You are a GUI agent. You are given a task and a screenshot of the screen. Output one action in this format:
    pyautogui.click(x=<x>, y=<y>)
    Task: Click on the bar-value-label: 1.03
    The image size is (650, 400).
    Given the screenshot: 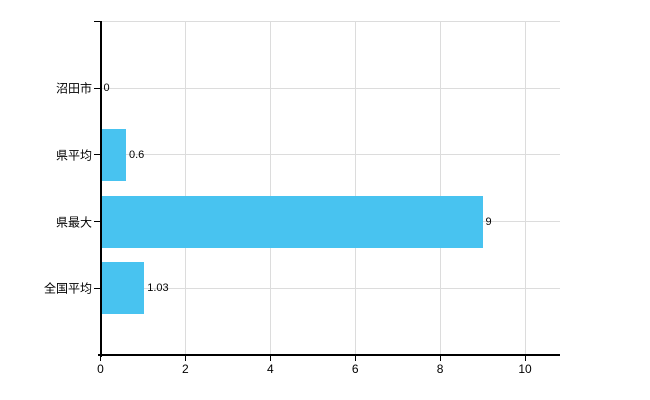 What is the action you would take?
    pyautogui.click(x=158, y=288)
    